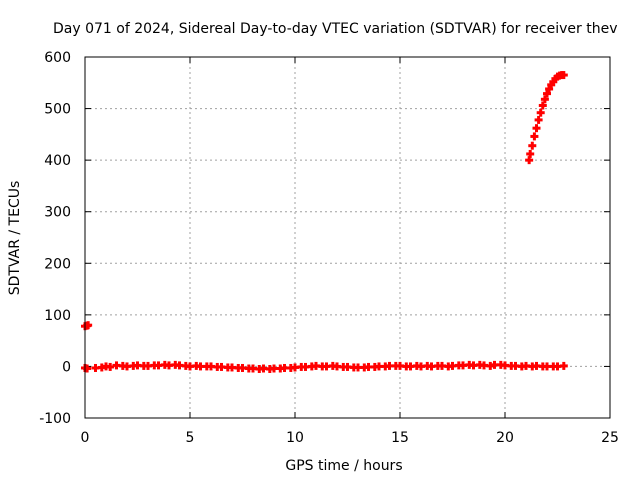 The image size is (640, 480). I want to click on x-tick-label: 25, so click(610, 438).